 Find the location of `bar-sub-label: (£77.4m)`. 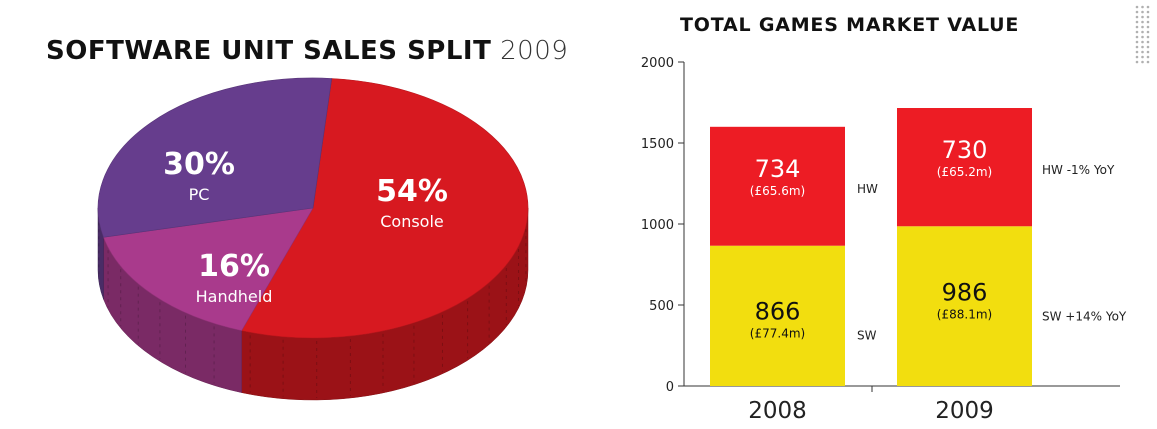

bar-sub-label: (£77.4m) is located at coordinates (777, 334).